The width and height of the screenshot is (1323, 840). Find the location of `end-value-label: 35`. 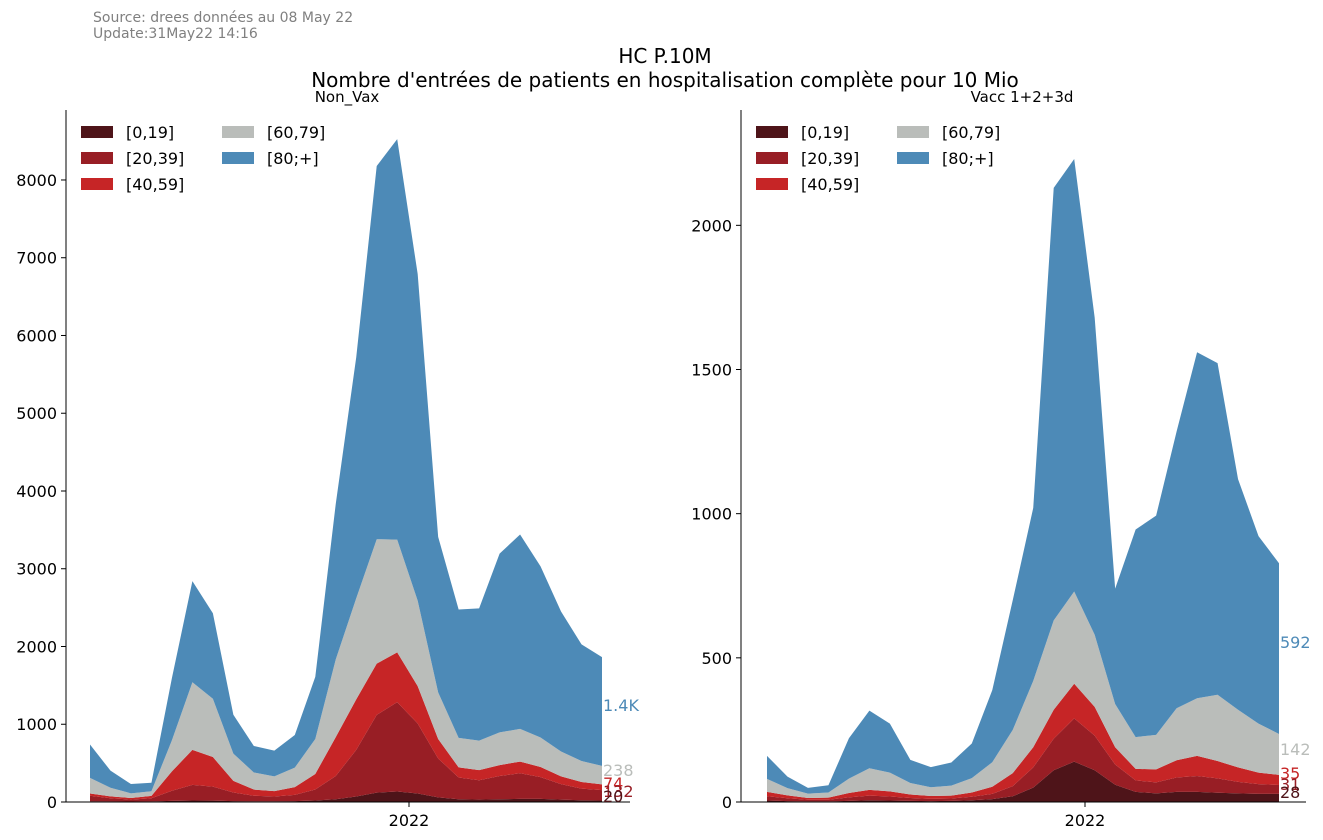

end-value-label: 35 is located at coordinates (1290, 773).